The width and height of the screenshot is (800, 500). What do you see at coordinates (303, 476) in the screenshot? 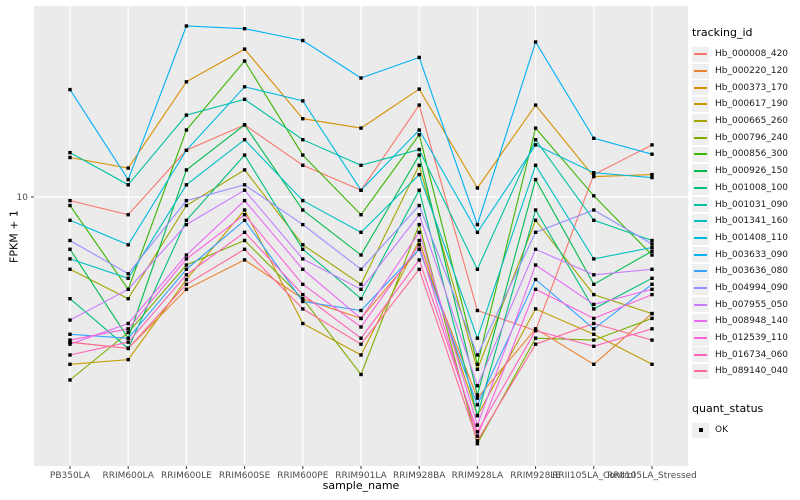
I see `x-tick-label: RRIM600PE` at bounding box center [303, 476].